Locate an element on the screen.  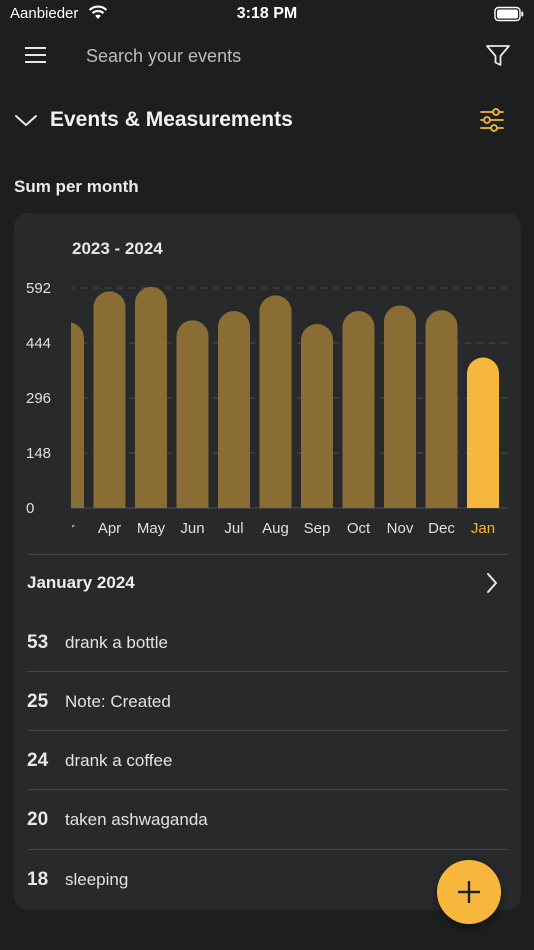
y-tick-label: 0 is located at coordinates (30, 508).